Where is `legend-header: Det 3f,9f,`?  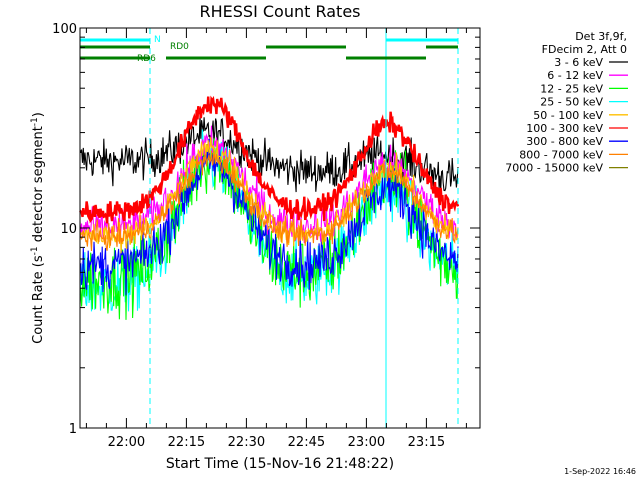 legend-header: Det 3f,9f, is located at coordinates (601, 36).